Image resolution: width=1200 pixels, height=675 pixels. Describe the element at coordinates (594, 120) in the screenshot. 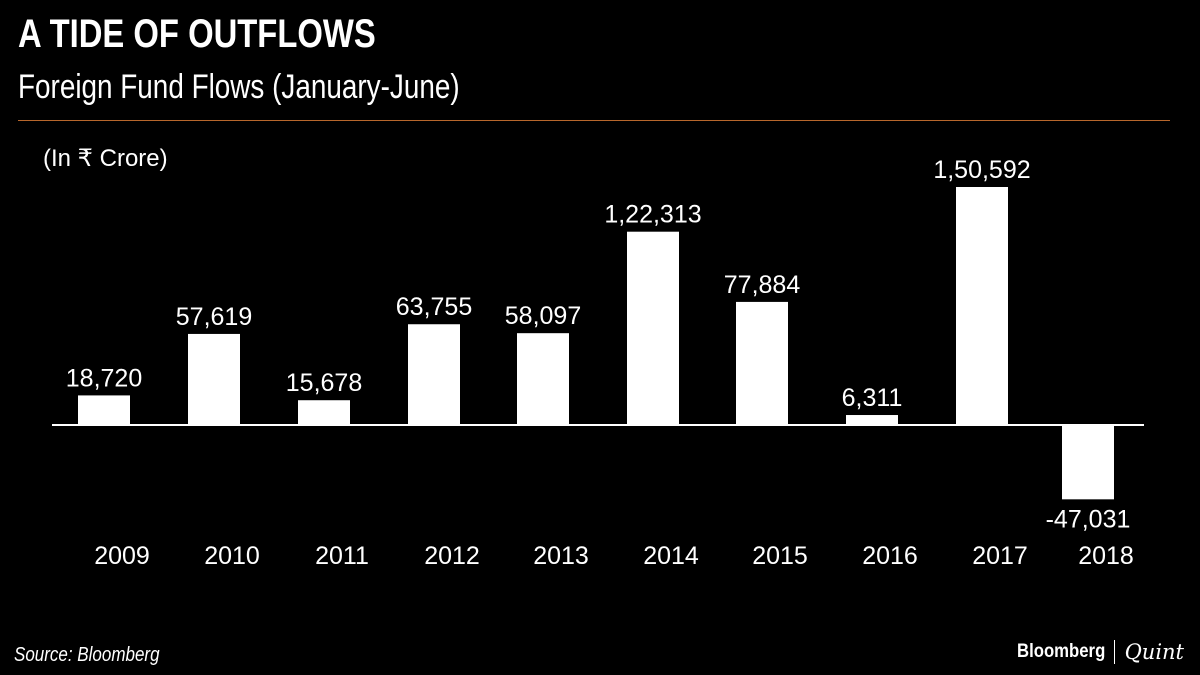

I see `header-divider` at that location.